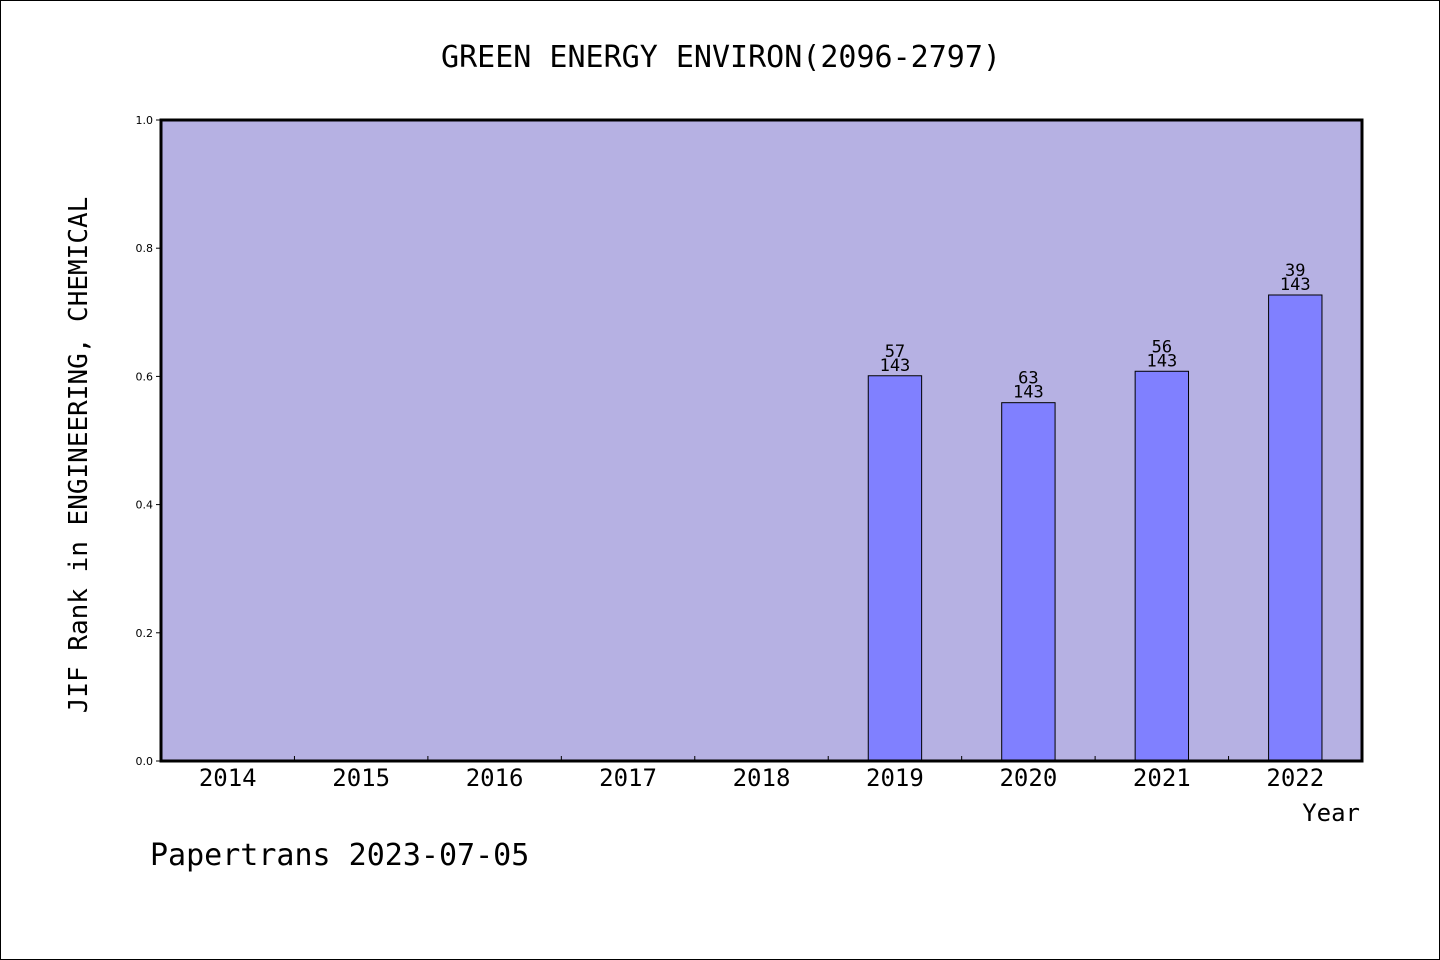  What do you see at coordinates (895, 352) in the screenshot?
I see `bar-label-rank: 57` at bounding box center [895, 352].